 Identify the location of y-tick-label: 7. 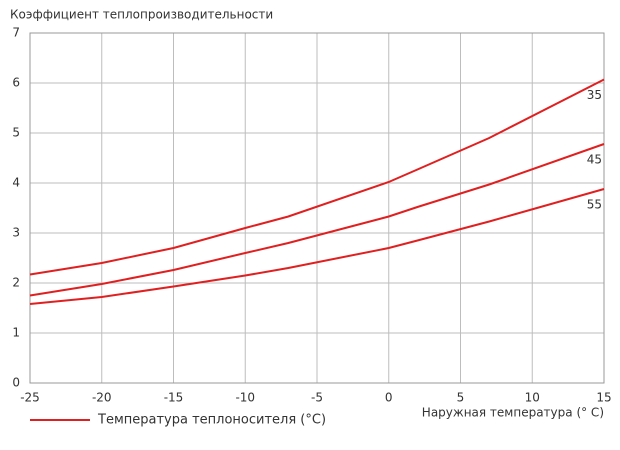
(16, 33).